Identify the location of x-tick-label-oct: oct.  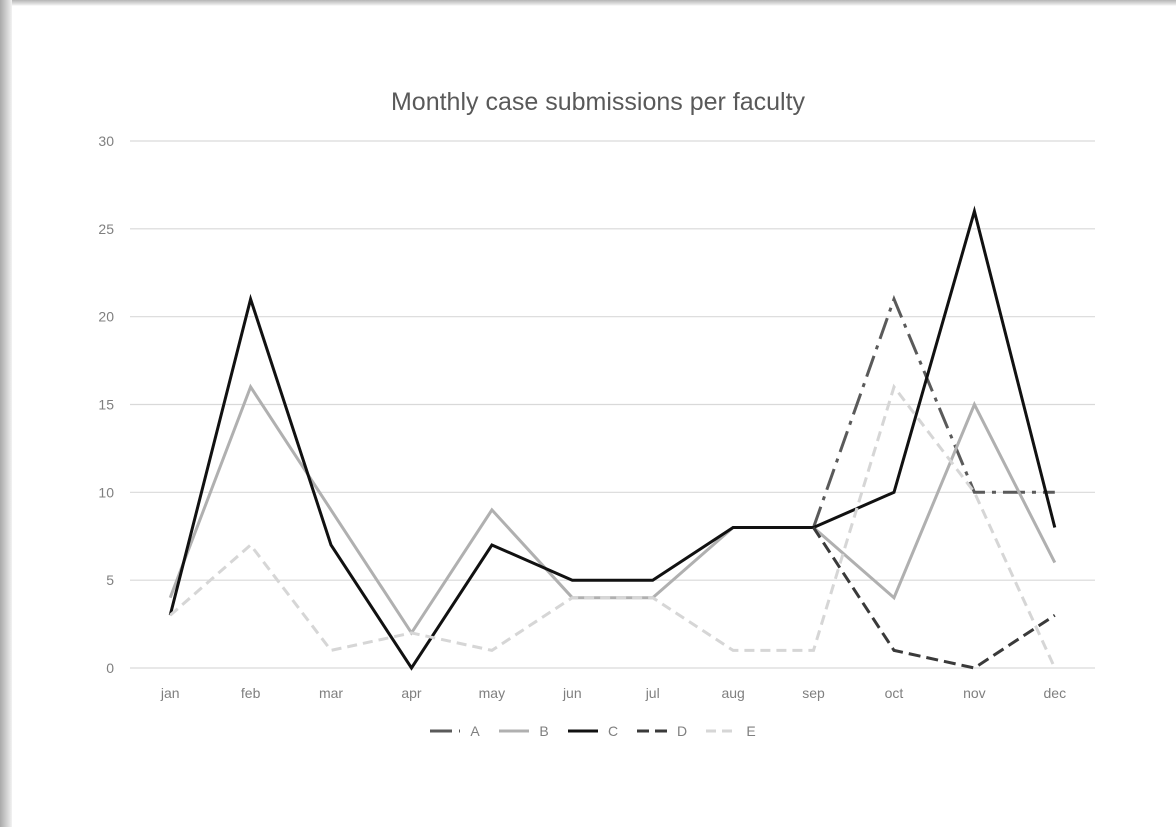
(894, 693).